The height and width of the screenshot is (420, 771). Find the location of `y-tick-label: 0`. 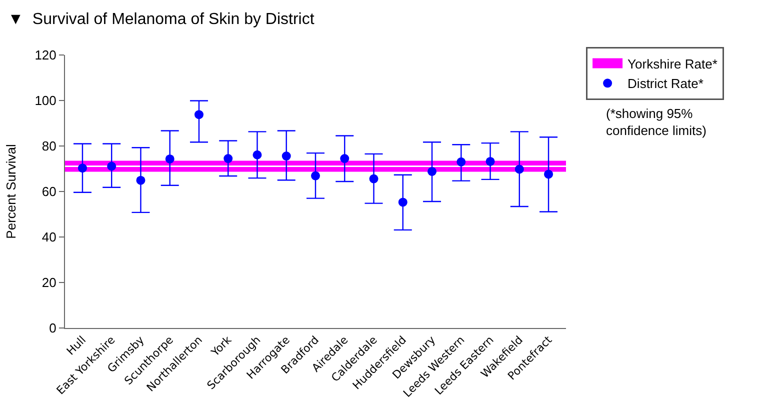

y-tick-label: 0 is located at coordinates (52, 328).